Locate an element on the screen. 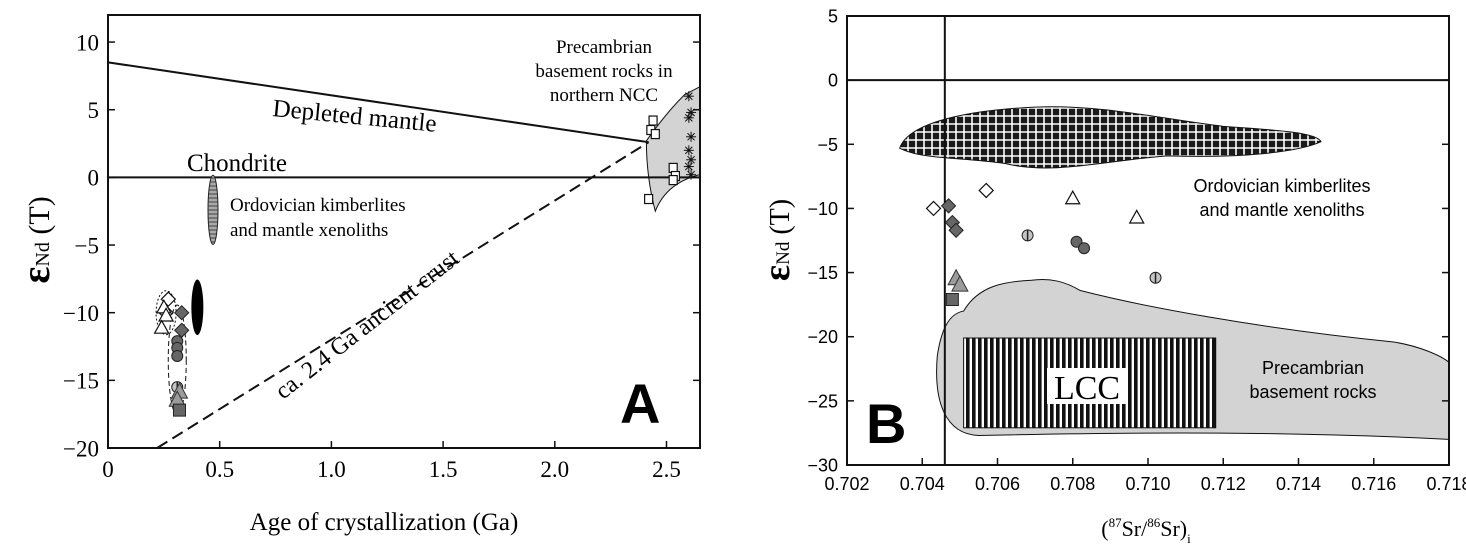 The width and height of the screenshot is (1466, 556). b-y-tick-label: −10 is located at coordinates (822, 209).